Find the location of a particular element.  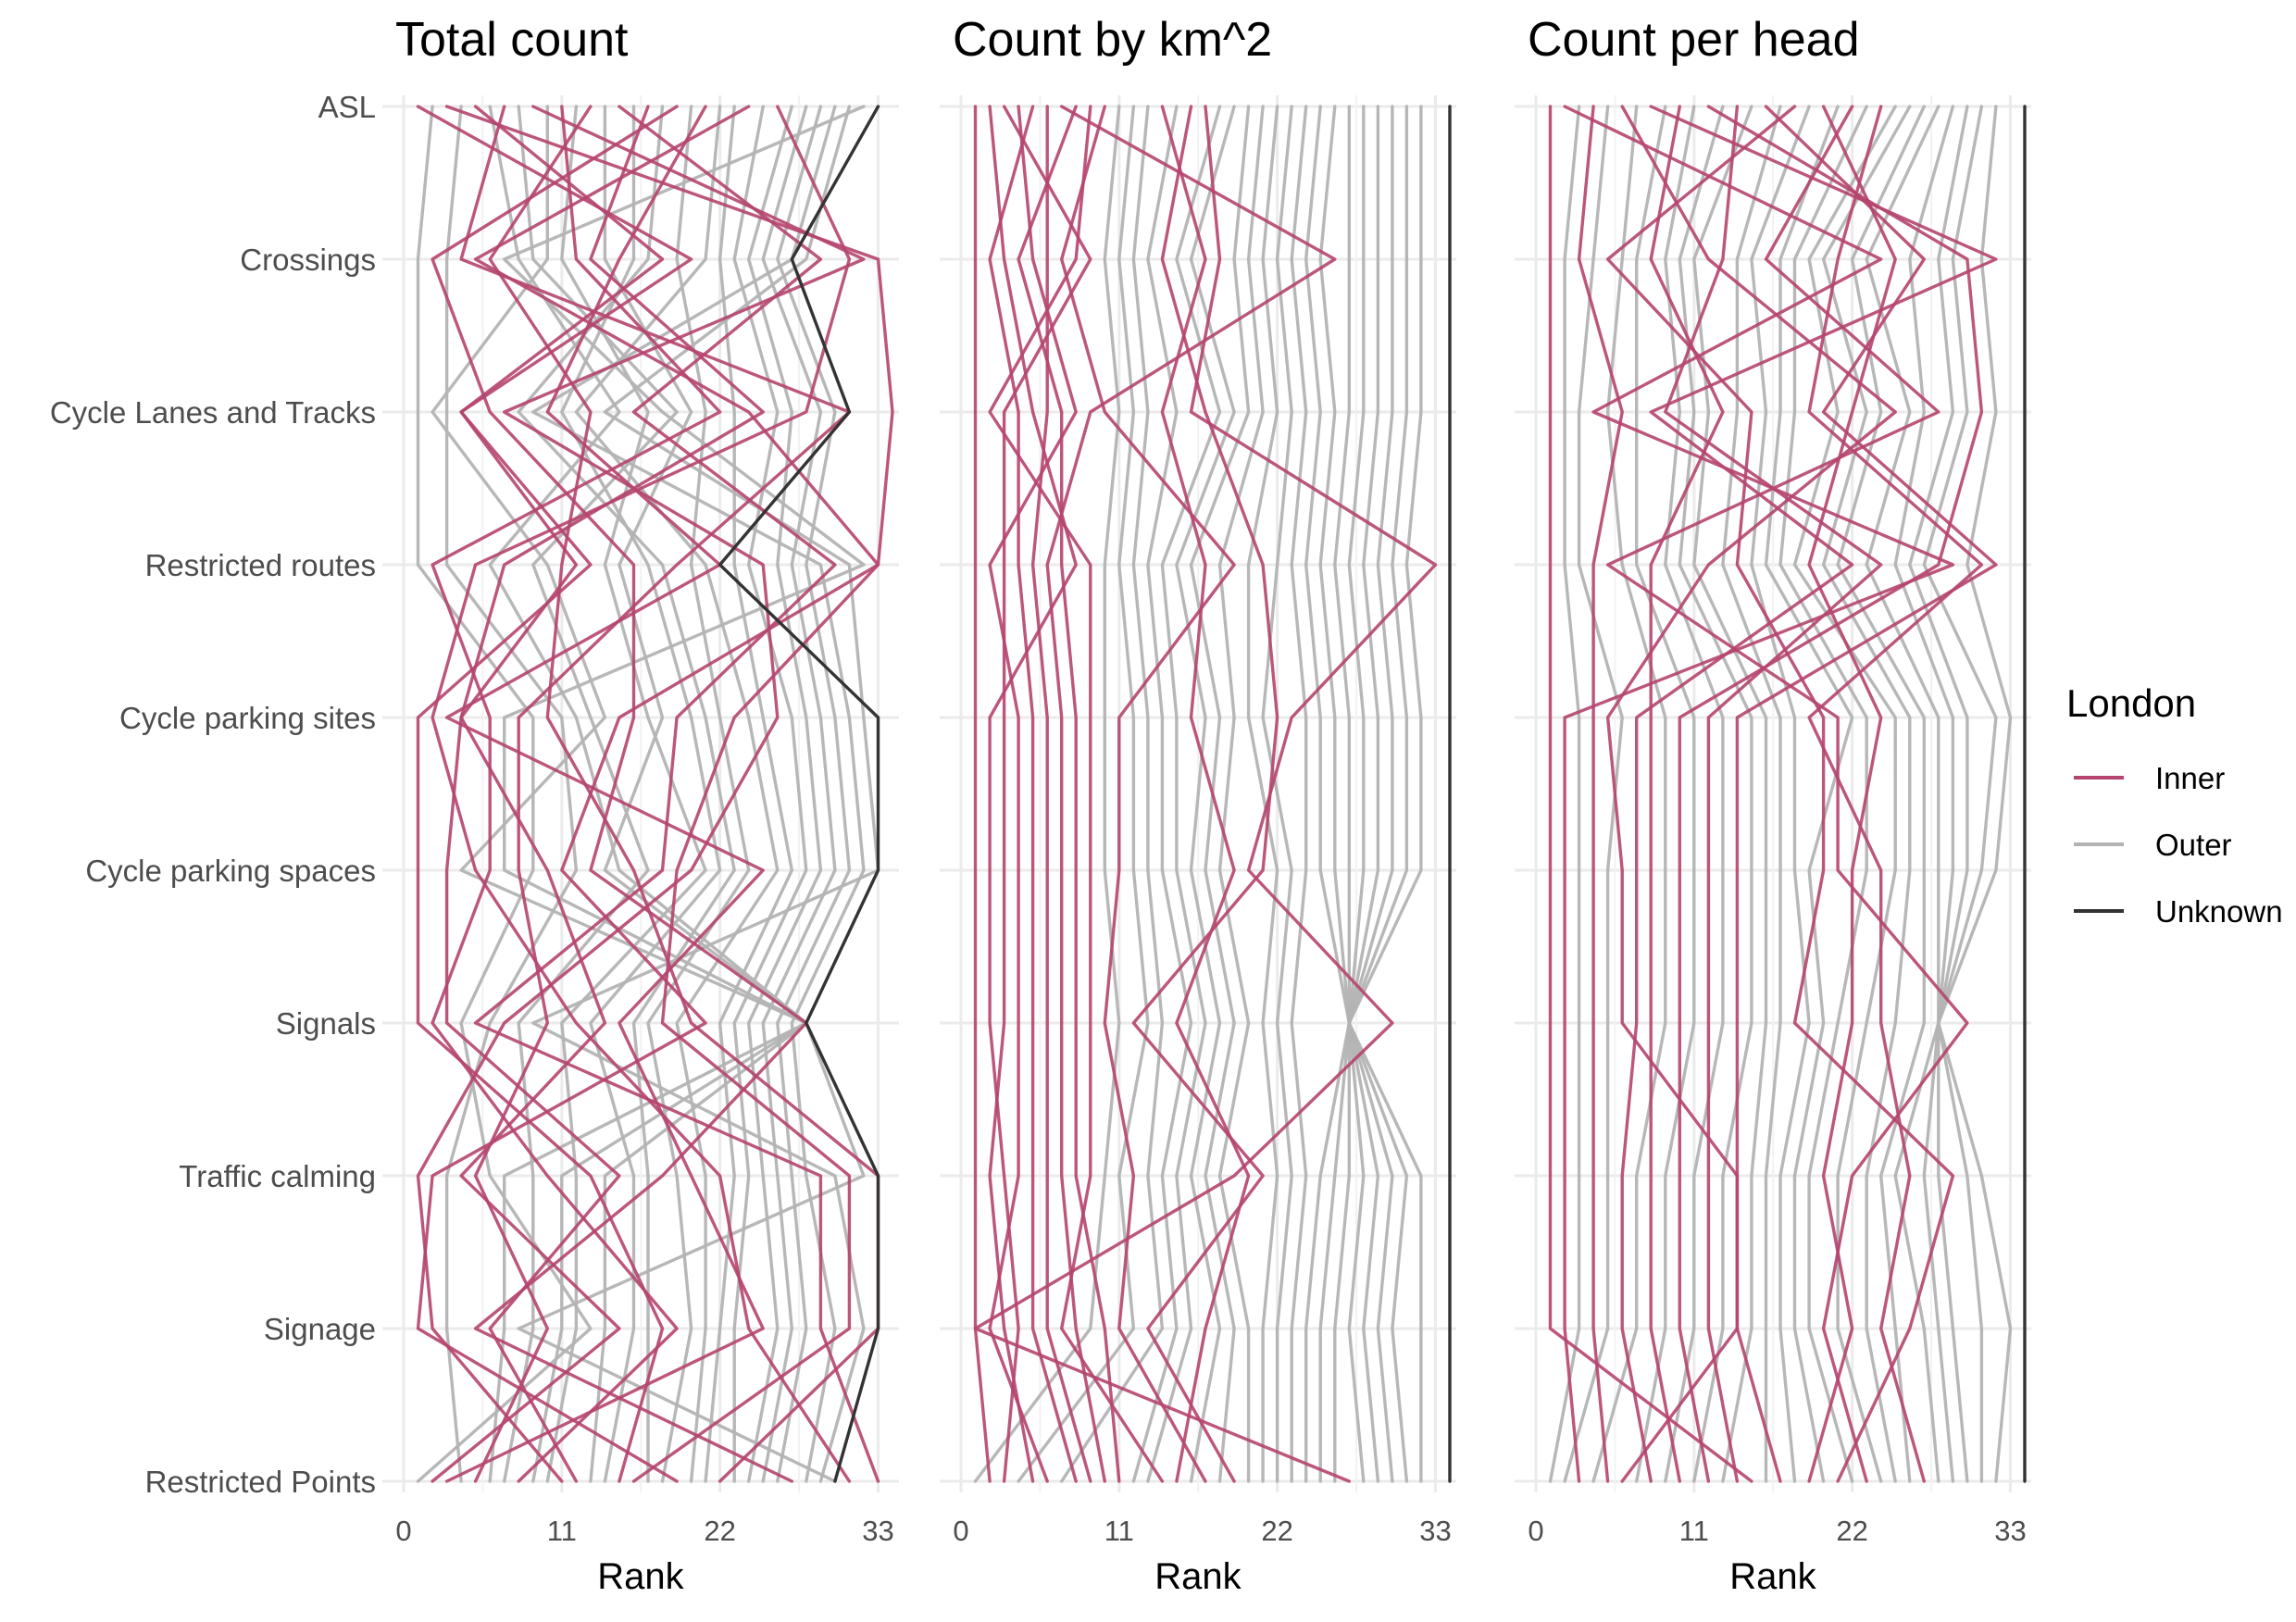

category-label: Restricted Points is located at coordinates (260, 1482).